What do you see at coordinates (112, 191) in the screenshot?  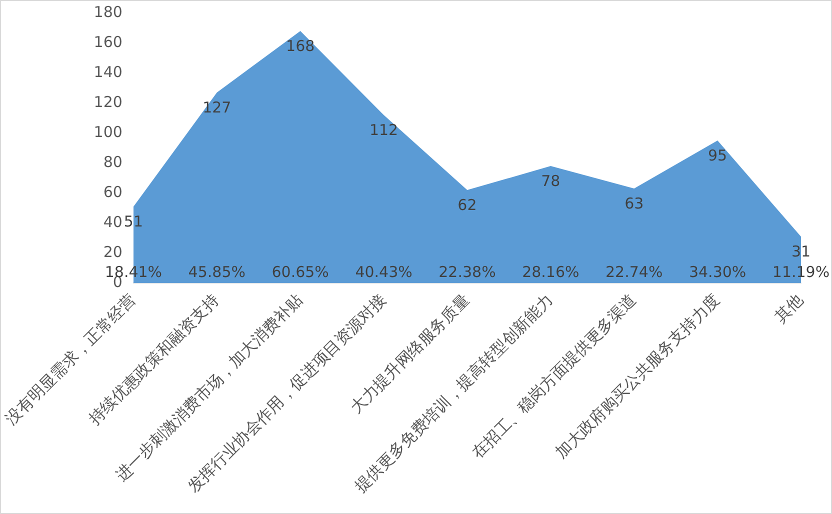 I see `y-tick-label: 60` at bounding box center [112, 191].